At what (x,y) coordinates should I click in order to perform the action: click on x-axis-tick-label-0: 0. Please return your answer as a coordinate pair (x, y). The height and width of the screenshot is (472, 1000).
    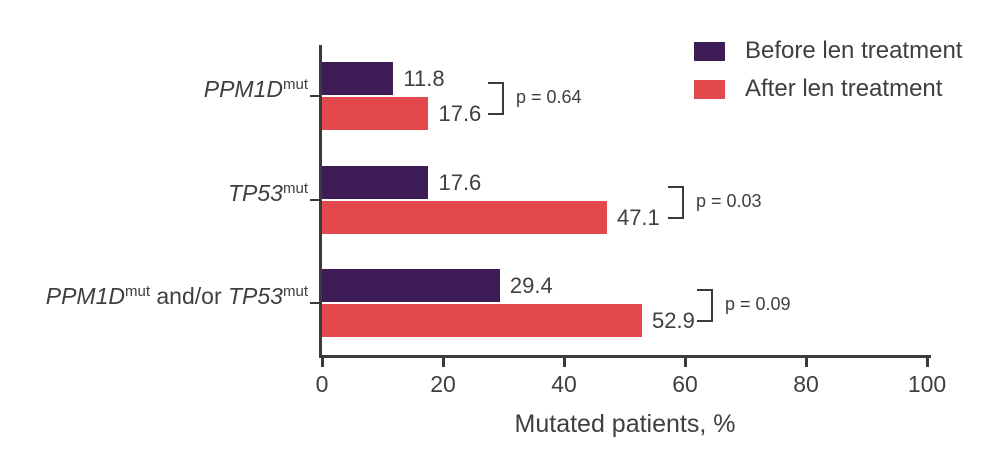
    Looking at the image, I should click on (322, 384).